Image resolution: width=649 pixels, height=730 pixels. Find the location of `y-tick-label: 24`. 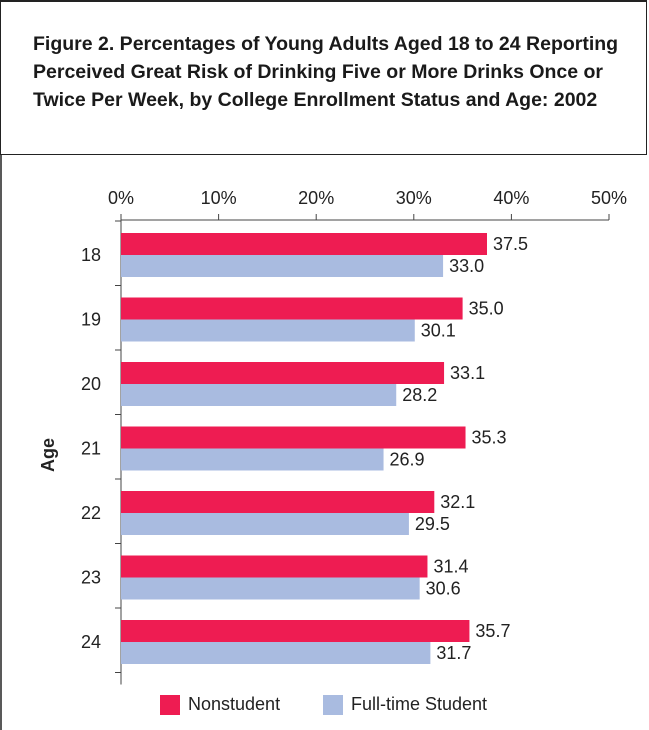

y-tick-label: 24 is located at coordinates (91, 642).